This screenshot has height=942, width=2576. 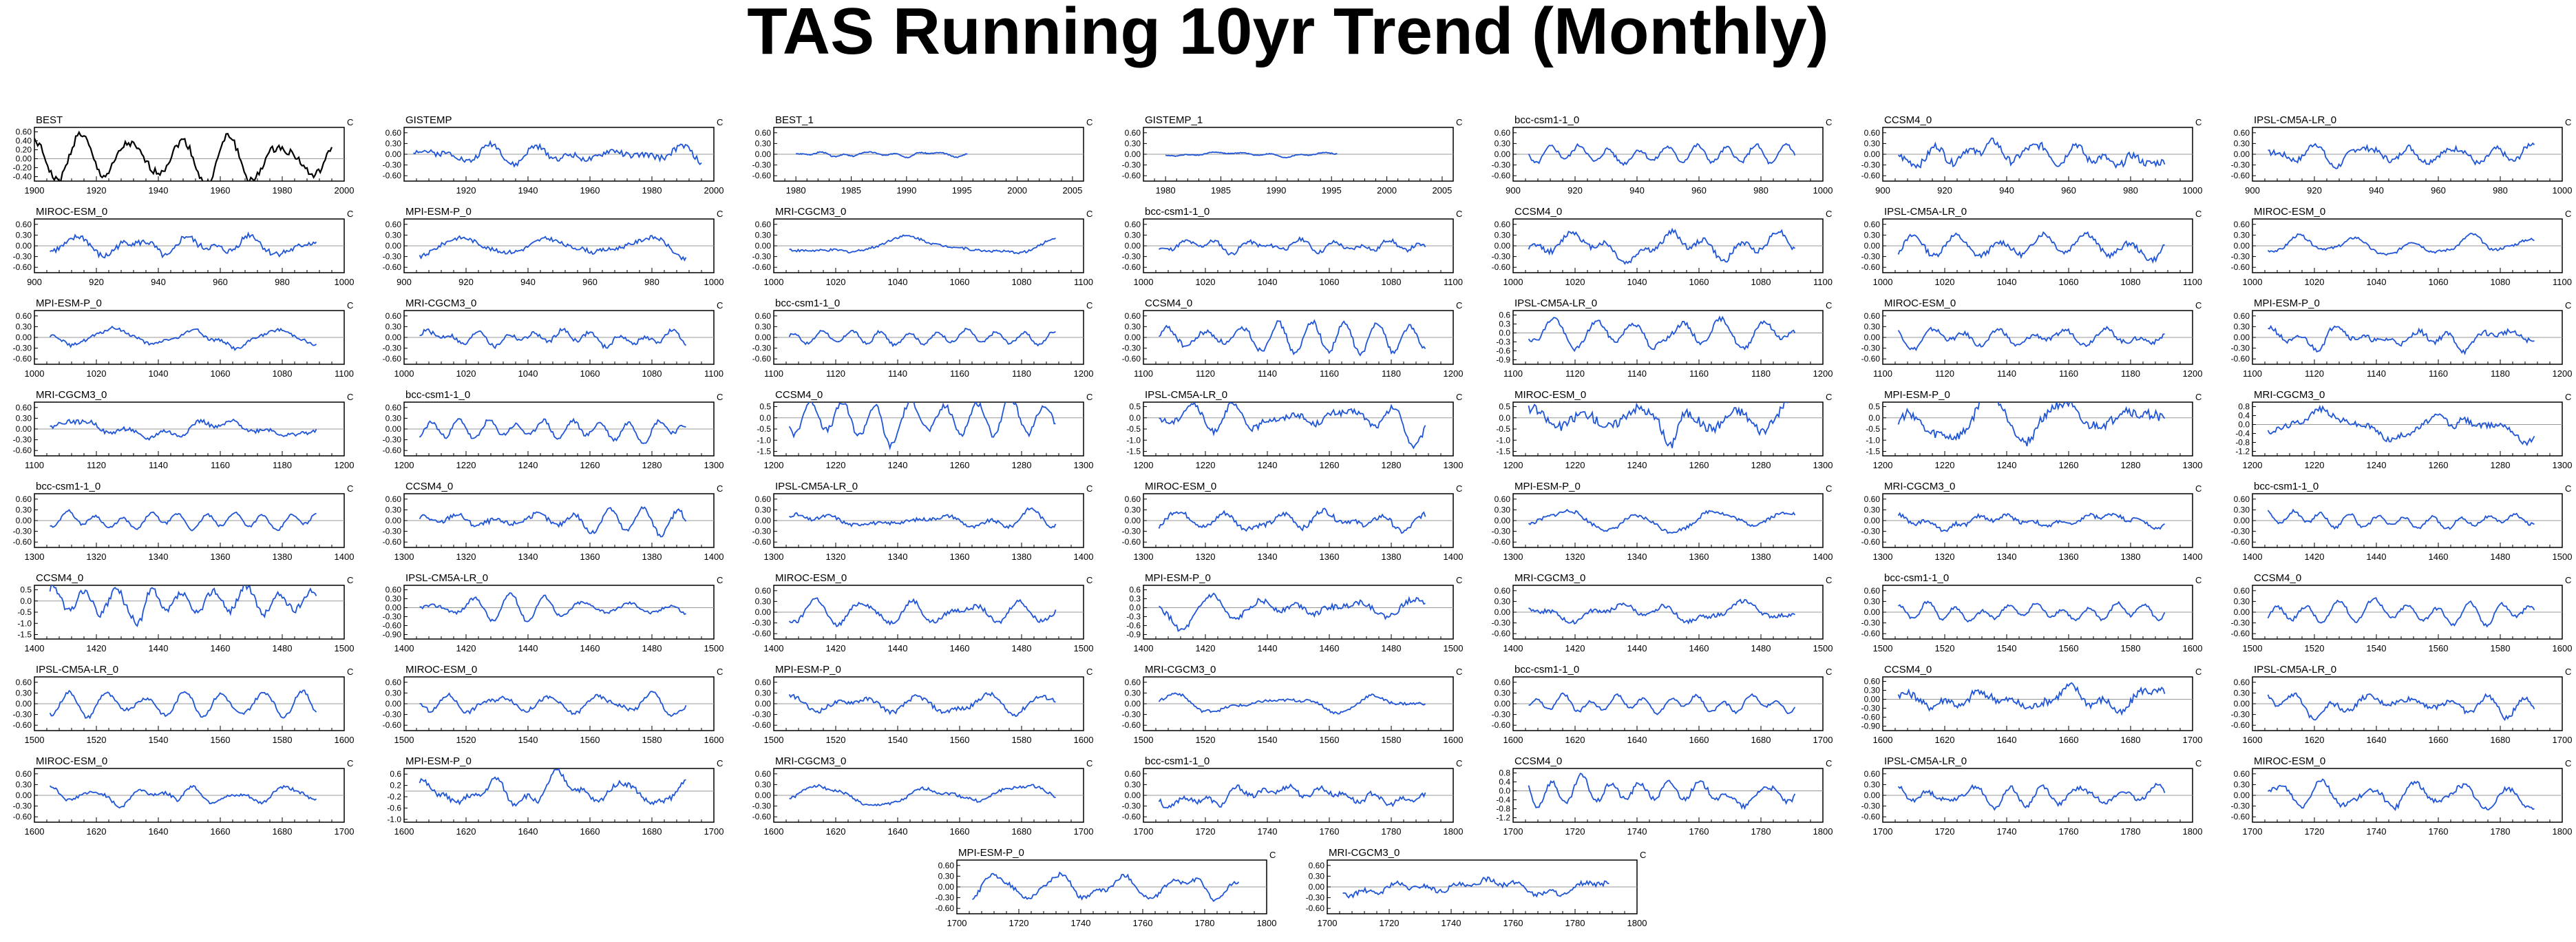 I want to click on x-tick-label: 900, so click(x=35, y=282).